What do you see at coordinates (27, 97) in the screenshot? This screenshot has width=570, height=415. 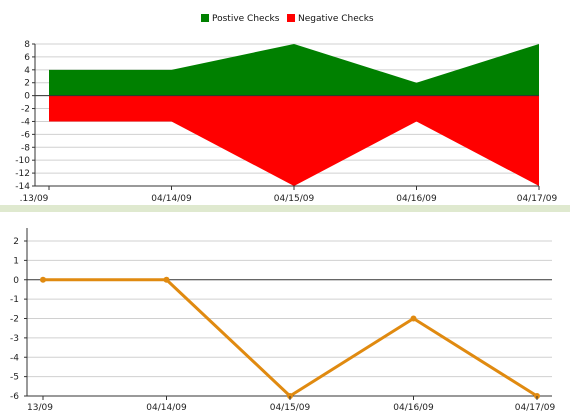 I see `y-tick-label-4: 0` at bounding box center [27, 97].